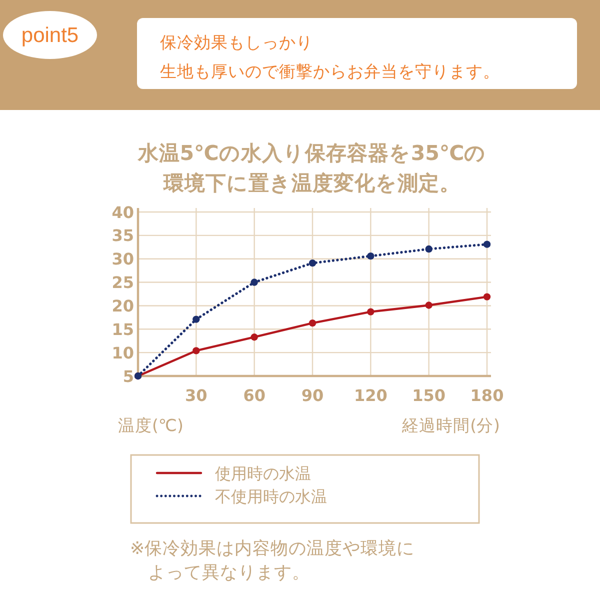 The image size is (600, 600). What do you see at coordinates (50, 35) in the screenshot?
I see `text: point5` at bounding box center [50, 35].